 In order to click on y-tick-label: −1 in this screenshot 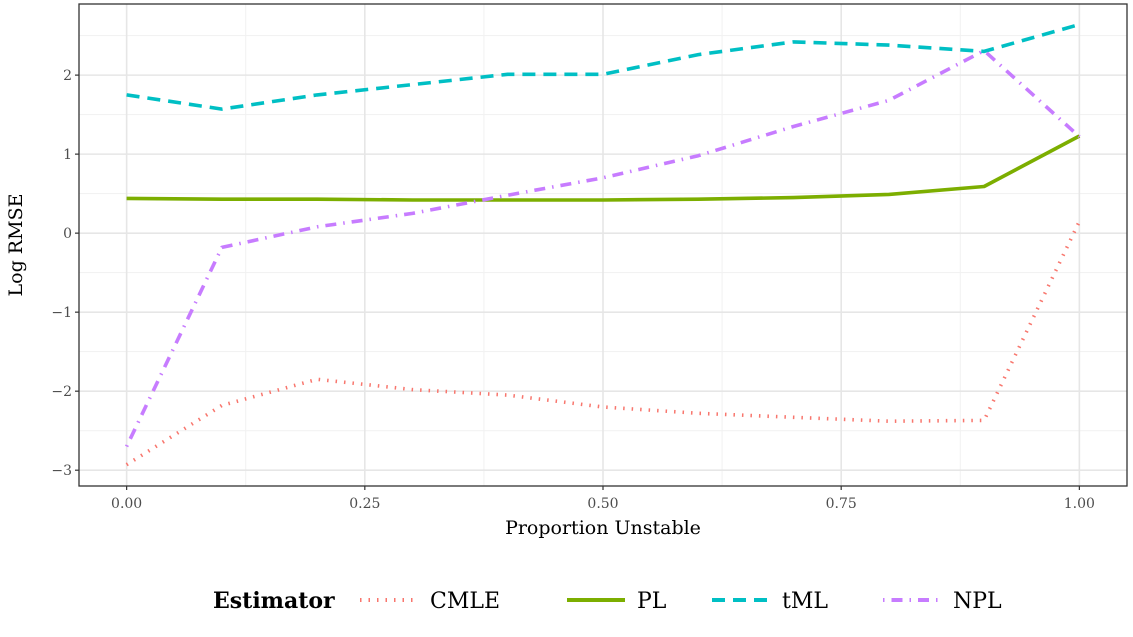, I will do `click(61, 313)`.